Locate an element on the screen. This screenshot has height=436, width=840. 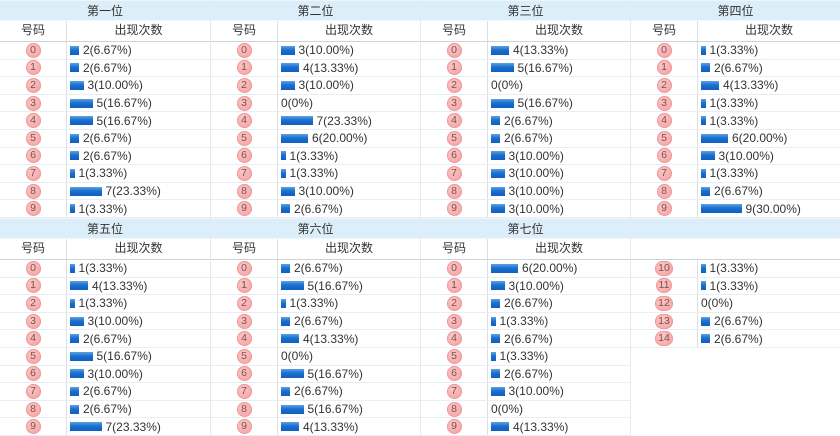
table-row: 4 1(3.33%) is located at coordinates (735, 121).